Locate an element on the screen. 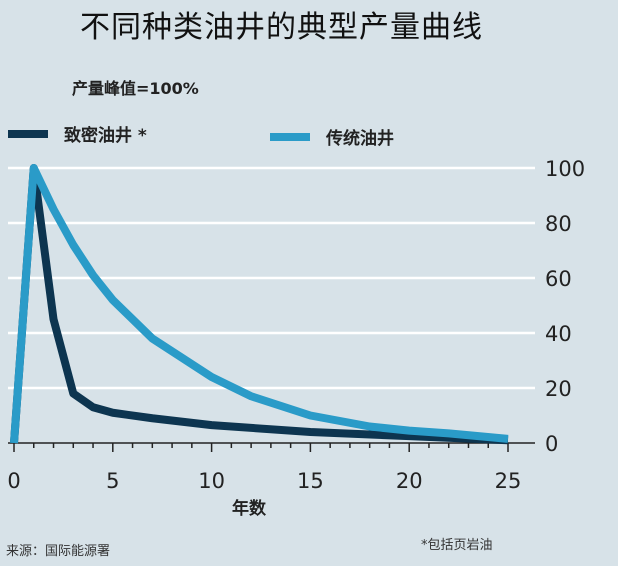  x-tick-label: 25 is located at coordinates (508, 481).